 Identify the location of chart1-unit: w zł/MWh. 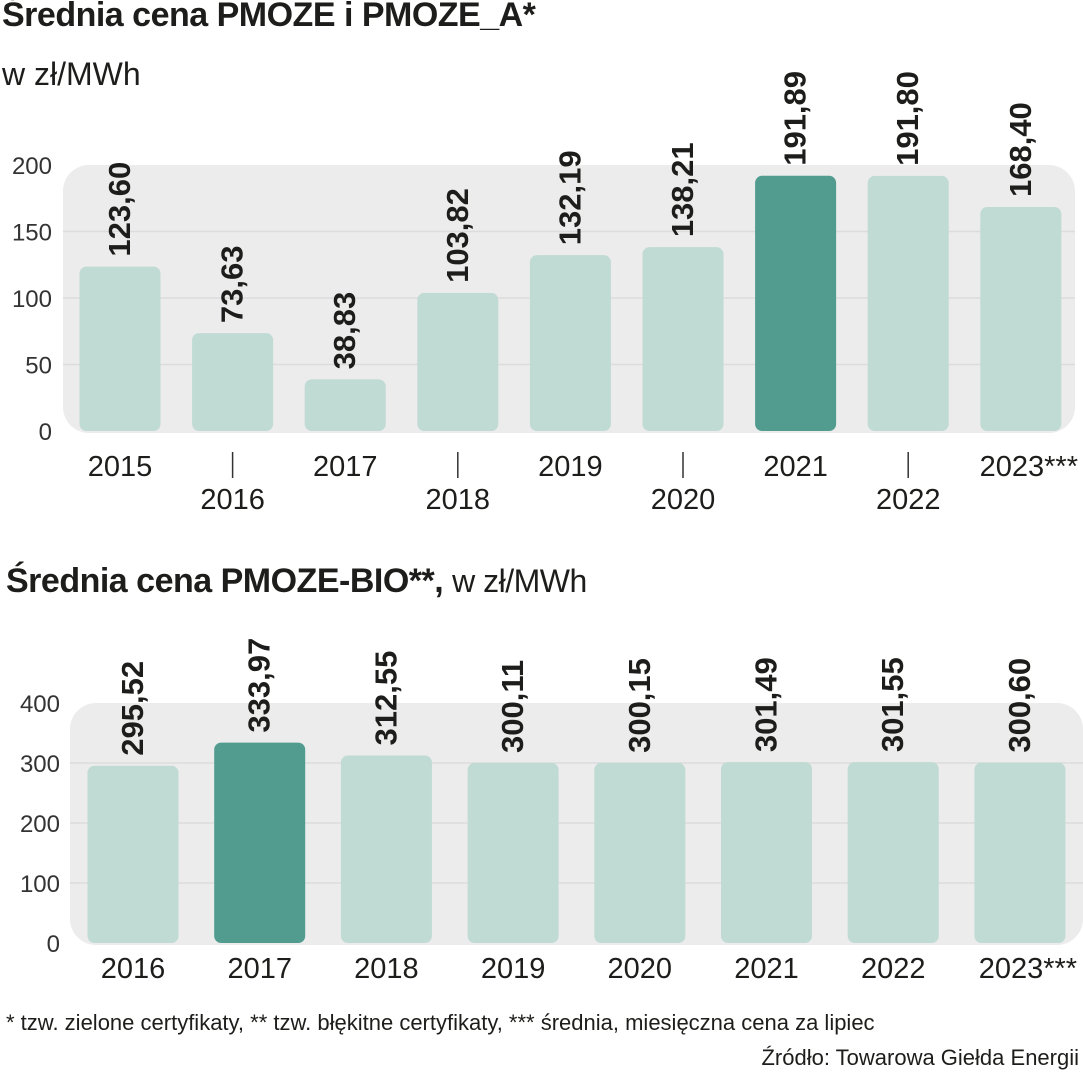
(71, 74).